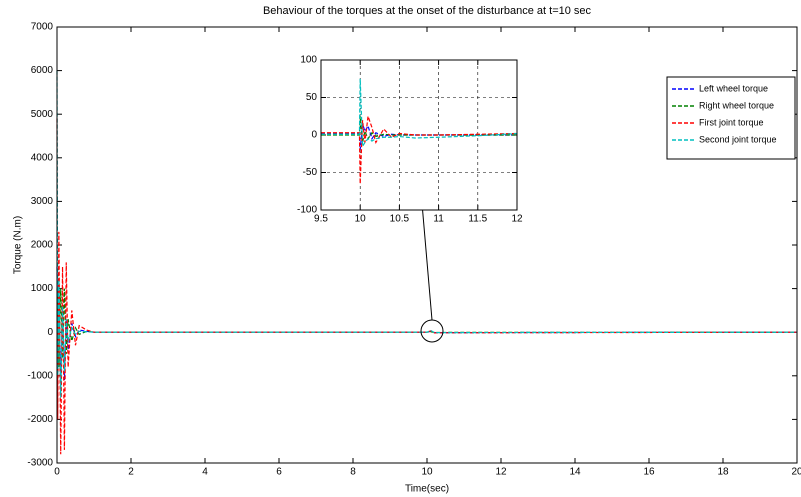 The height and width of the screenshot is (497, 801). I want to click on x-tick-label: 20, so click(796, 472).